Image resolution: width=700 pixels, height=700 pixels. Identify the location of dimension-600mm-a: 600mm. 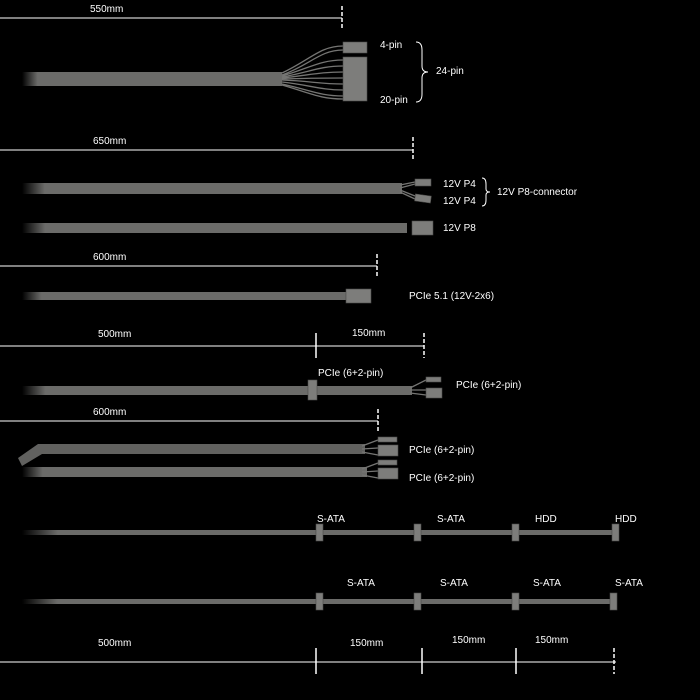
(189, 265).